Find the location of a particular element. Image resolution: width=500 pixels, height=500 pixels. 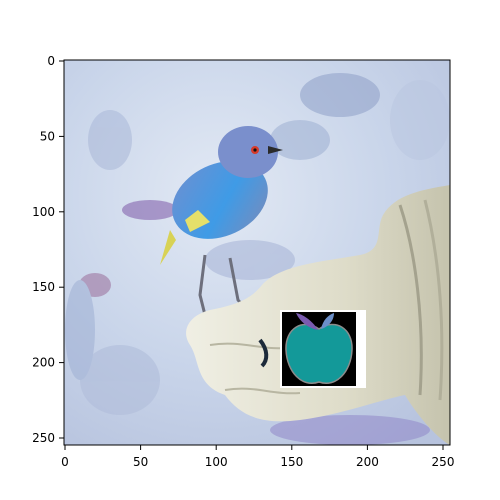

x-tick-label: 250 is located at coordinates (443, 462).